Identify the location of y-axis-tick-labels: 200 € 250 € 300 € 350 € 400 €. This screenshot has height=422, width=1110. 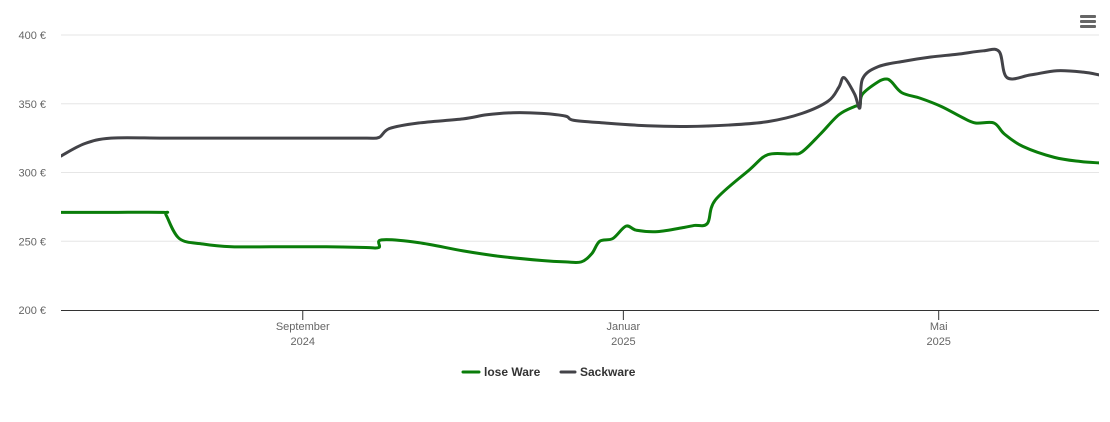
(32, 173).